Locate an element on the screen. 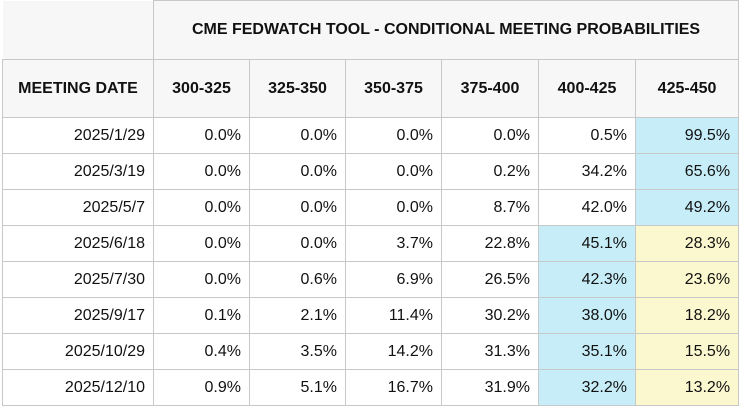  table-row: 2025/3/19 0.0% 0.0% 0.0% 0.2% 34.2% 65.6% is located at coordinates (371, 171).